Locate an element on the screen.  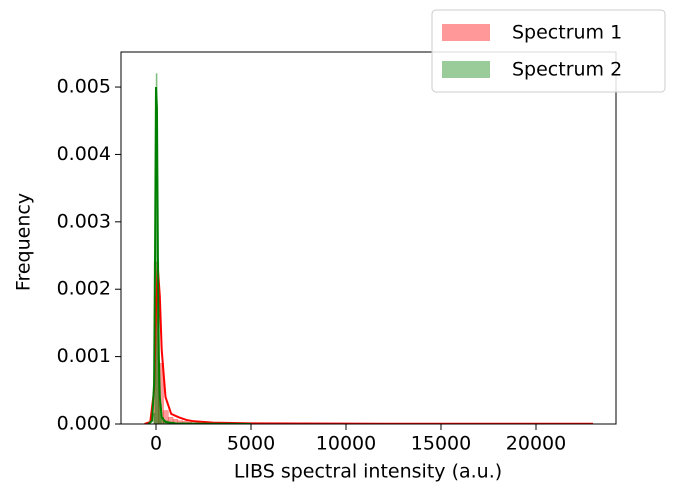
kde-line is located at coordinates (199, 255).